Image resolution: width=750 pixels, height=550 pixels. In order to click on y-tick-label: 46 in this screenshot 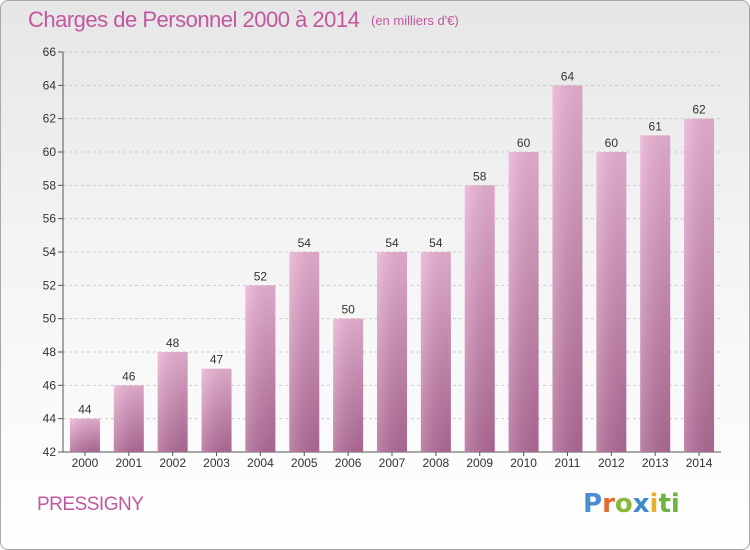, I will do `click(50, 385)`.